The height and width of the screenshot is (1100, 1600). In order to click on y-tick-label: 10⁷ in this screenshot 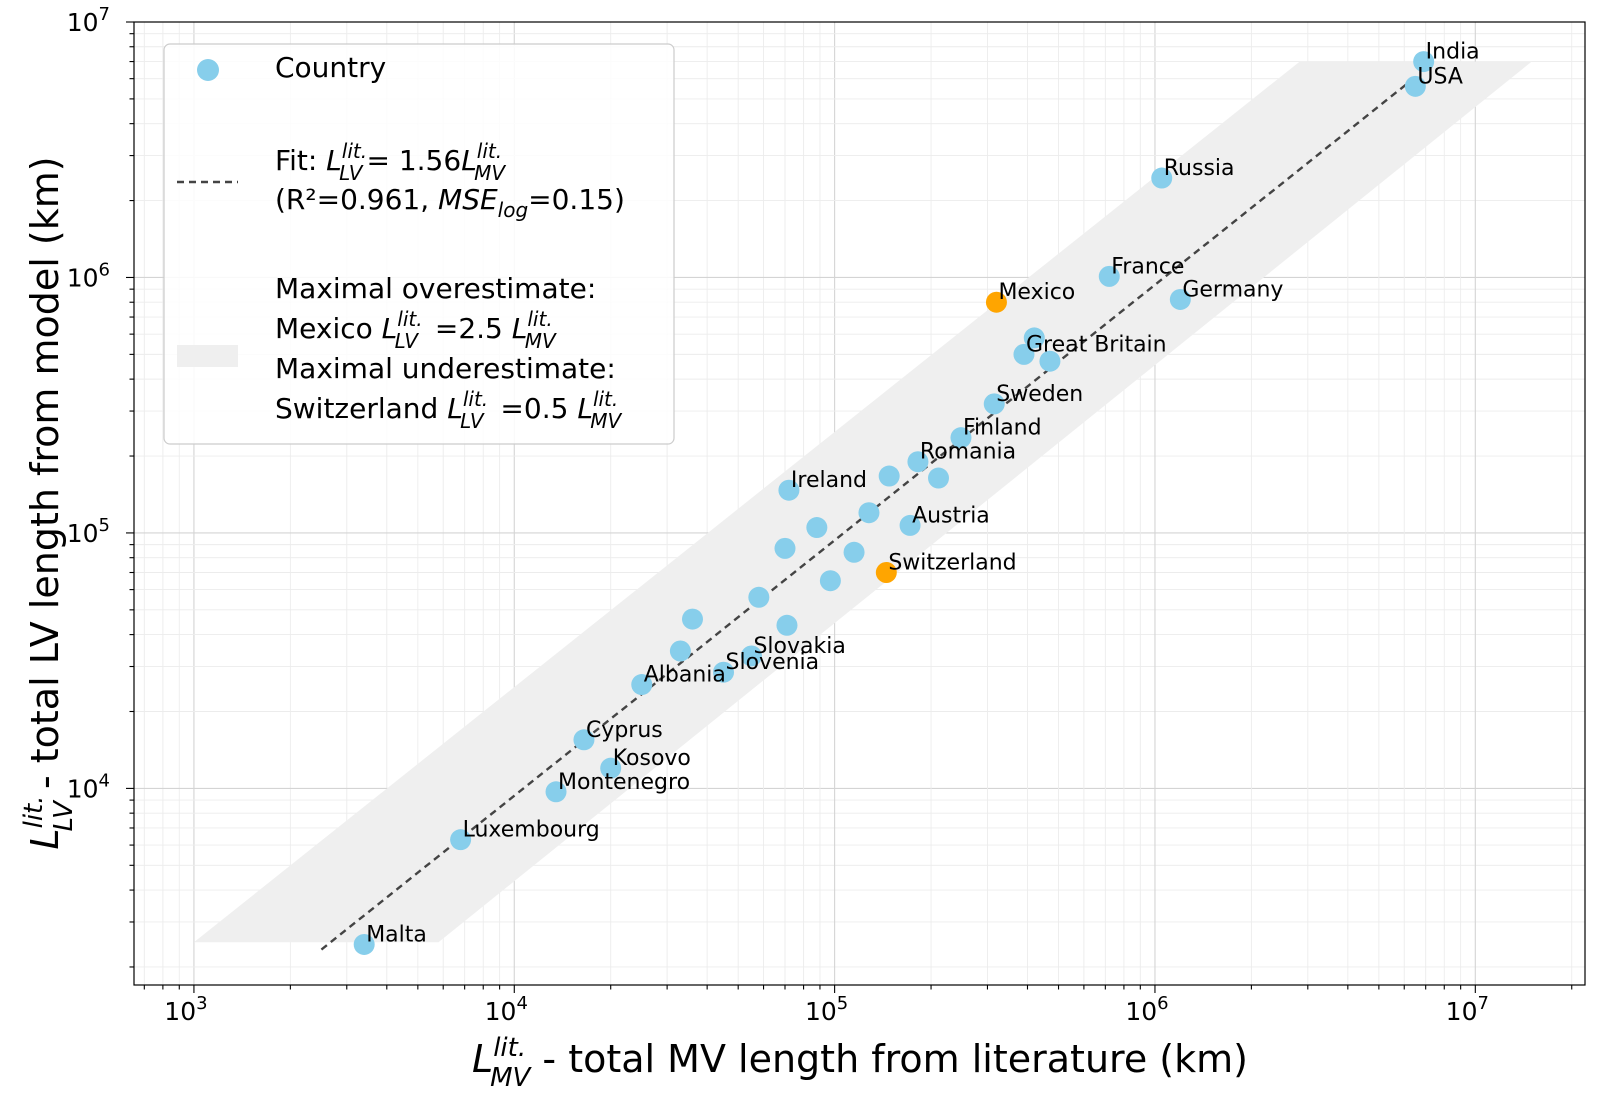, I will do `click(88, 20)`.